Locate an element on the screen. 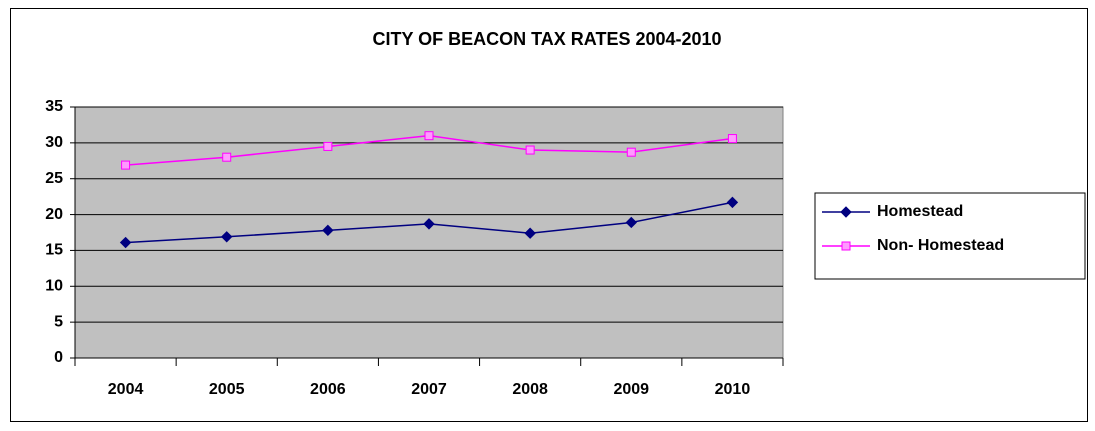  legend-label: Non- Homestead is located at coordinates (940, 245).